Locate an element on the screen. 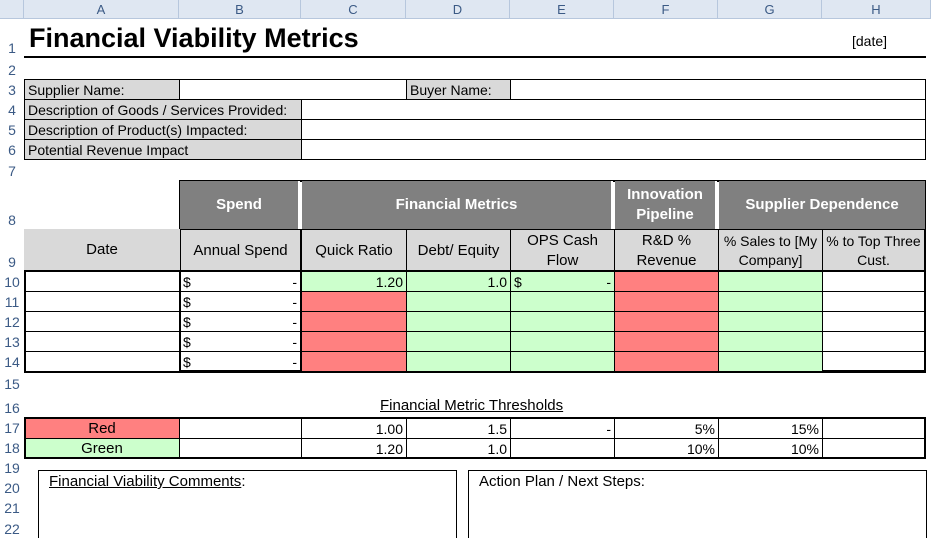 Image resolution: width=931 pixels, height=538 pixels. column-header-b: B is located at coordinates (240, 9).